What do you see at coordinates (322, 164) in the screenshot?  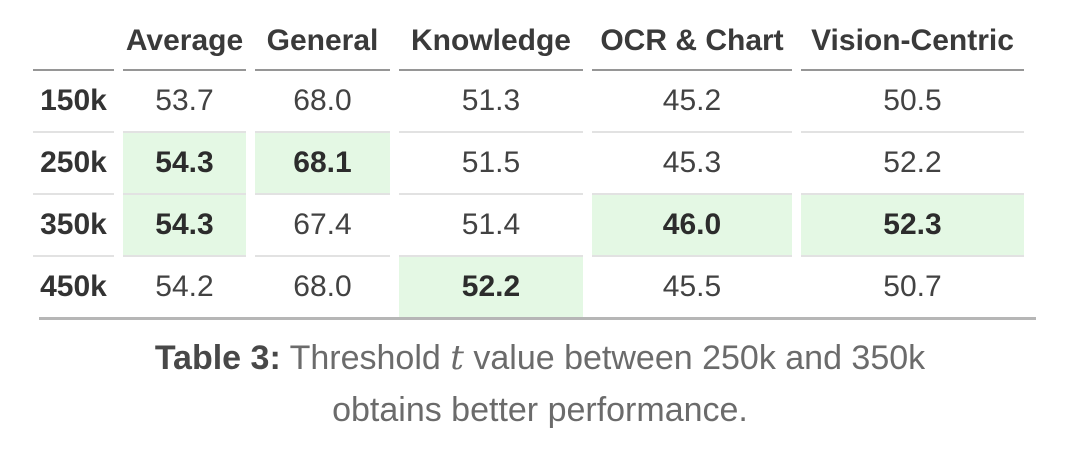 I see `table-cell: 68.1` at bounding box center [322, 164].